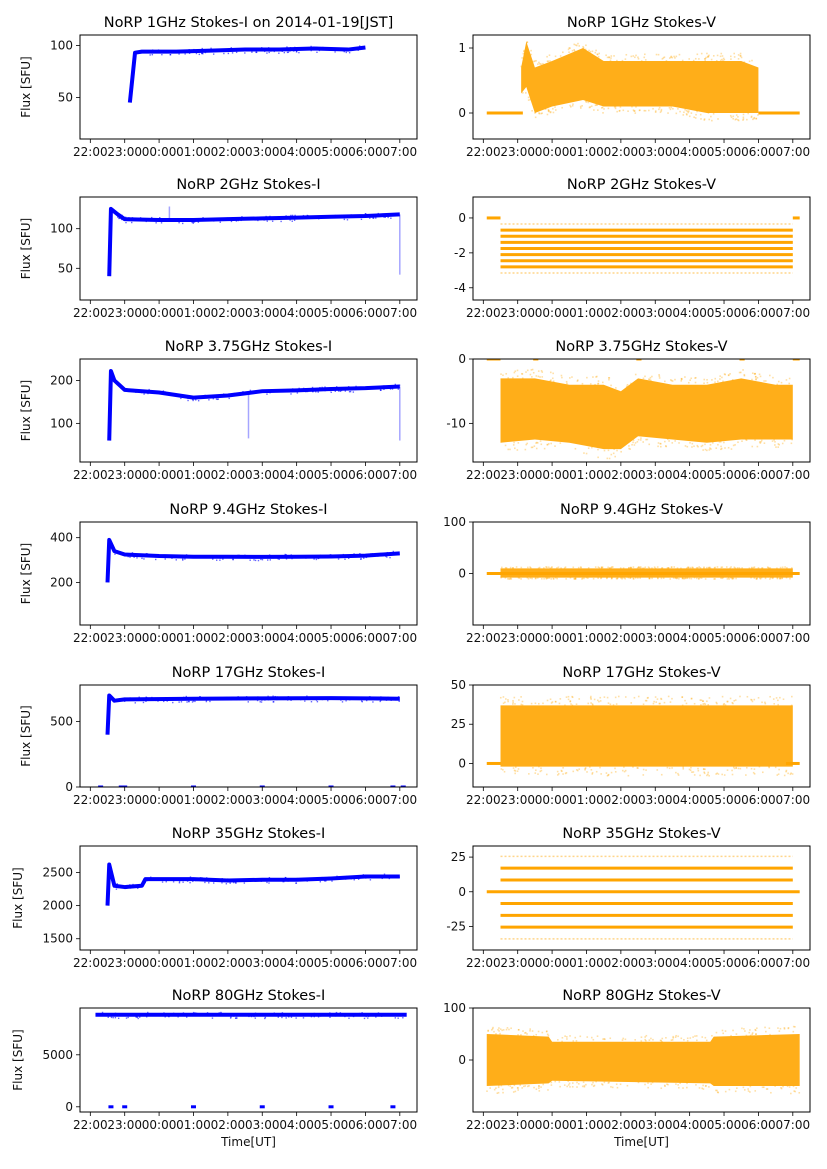  I want to click on y-tick-label: 500, so click(61, 722).